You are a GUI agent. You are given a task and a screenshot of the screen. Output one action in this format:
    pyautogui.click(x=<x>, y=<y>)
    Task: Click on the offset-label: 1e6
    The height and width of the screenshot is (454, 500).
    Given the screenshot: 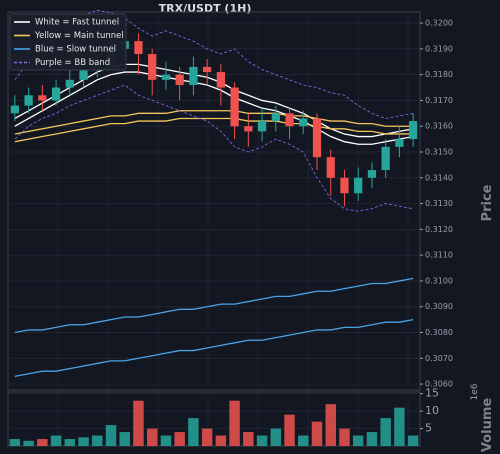 What is the action you would take?
    pyautogui.click(x=475, y=391)
    